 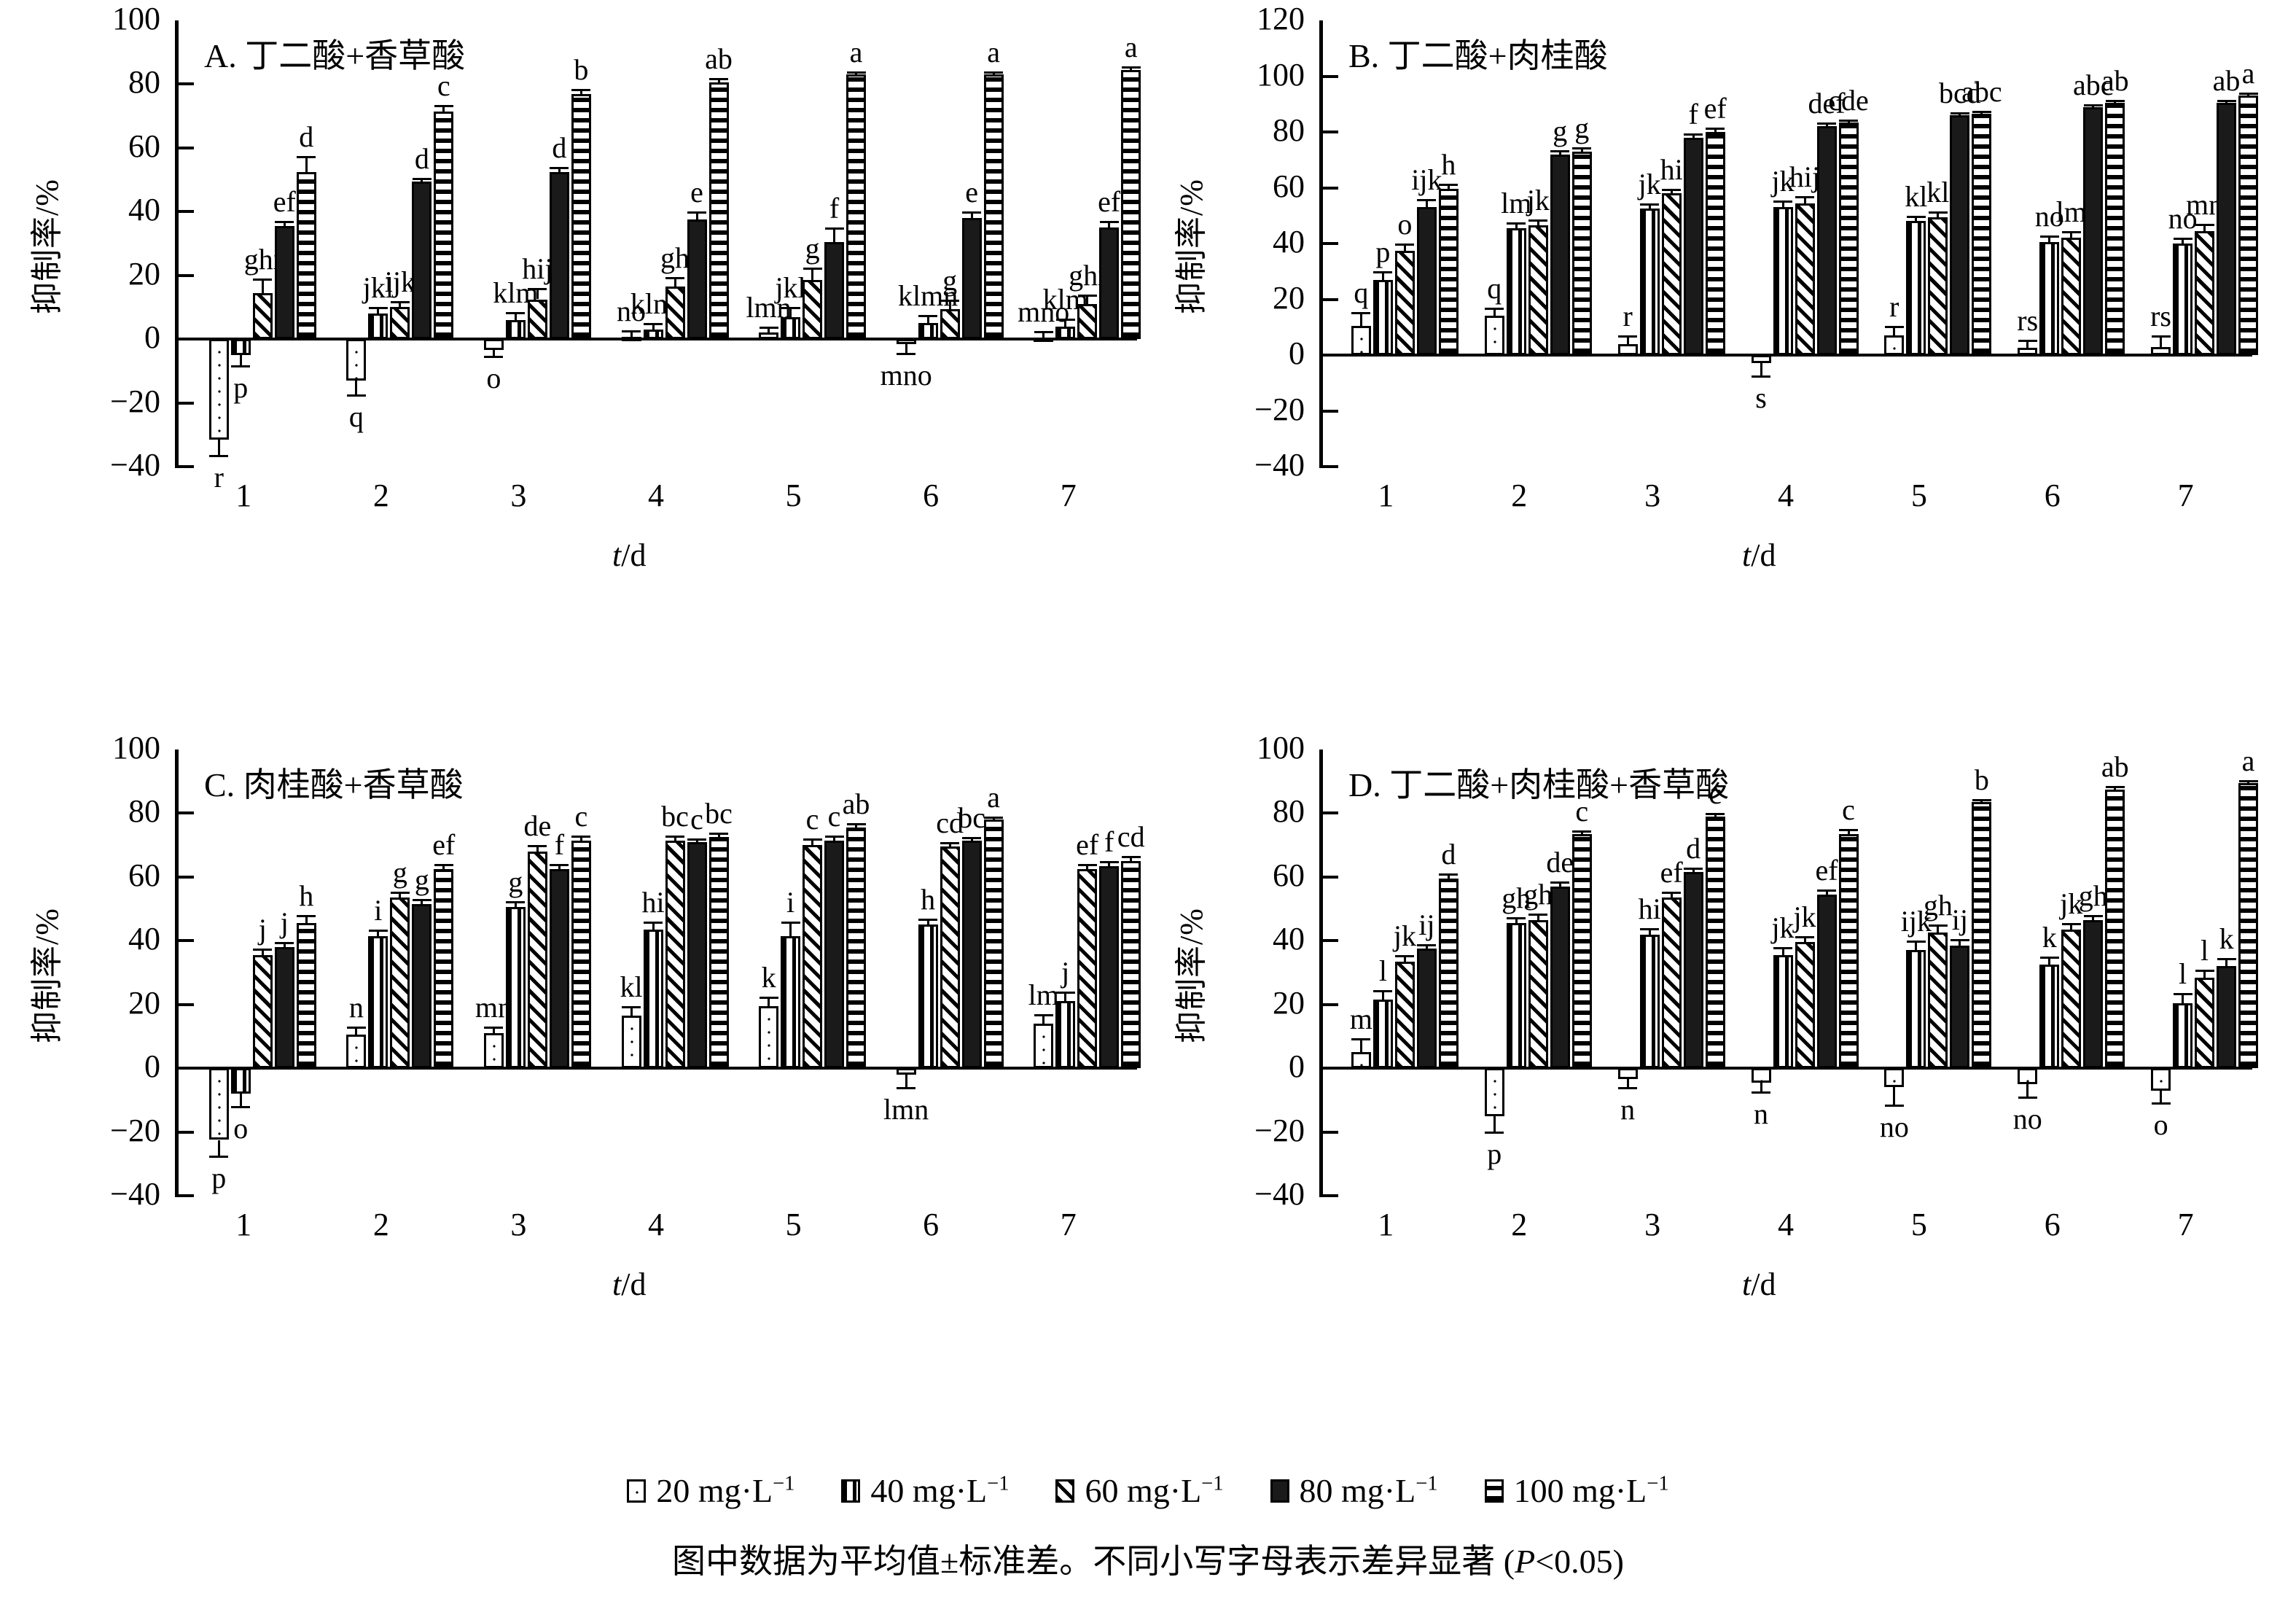 I want to click on bar-b-d7-s4, so click(x=2227, y=229).